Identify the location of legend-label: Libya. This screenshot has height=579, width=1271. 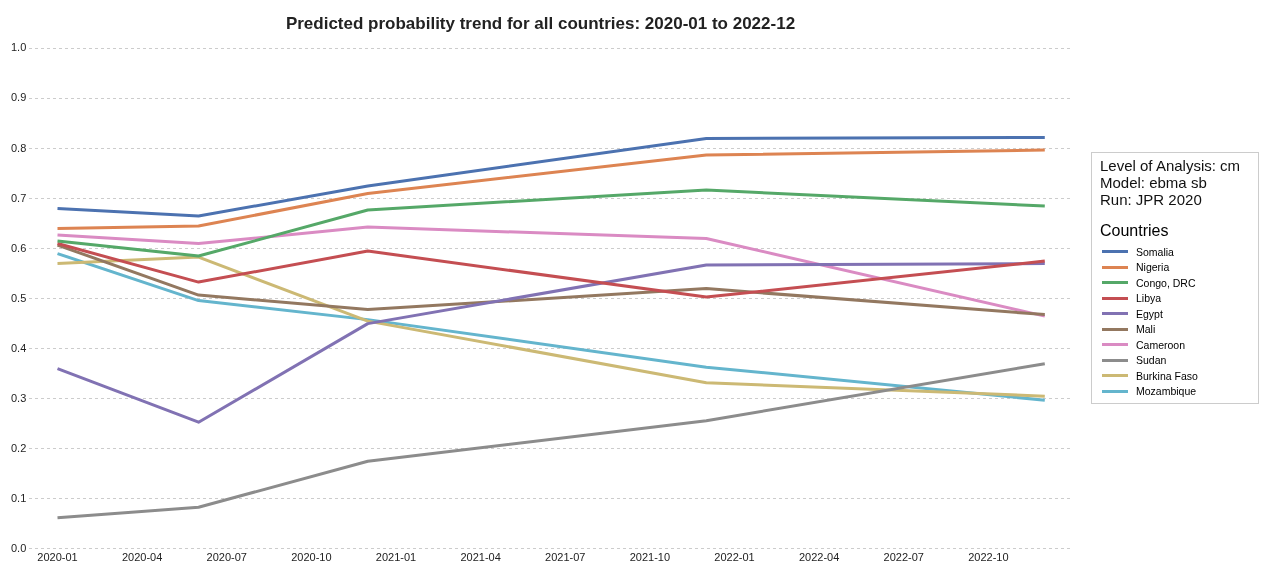
(1149, 298).